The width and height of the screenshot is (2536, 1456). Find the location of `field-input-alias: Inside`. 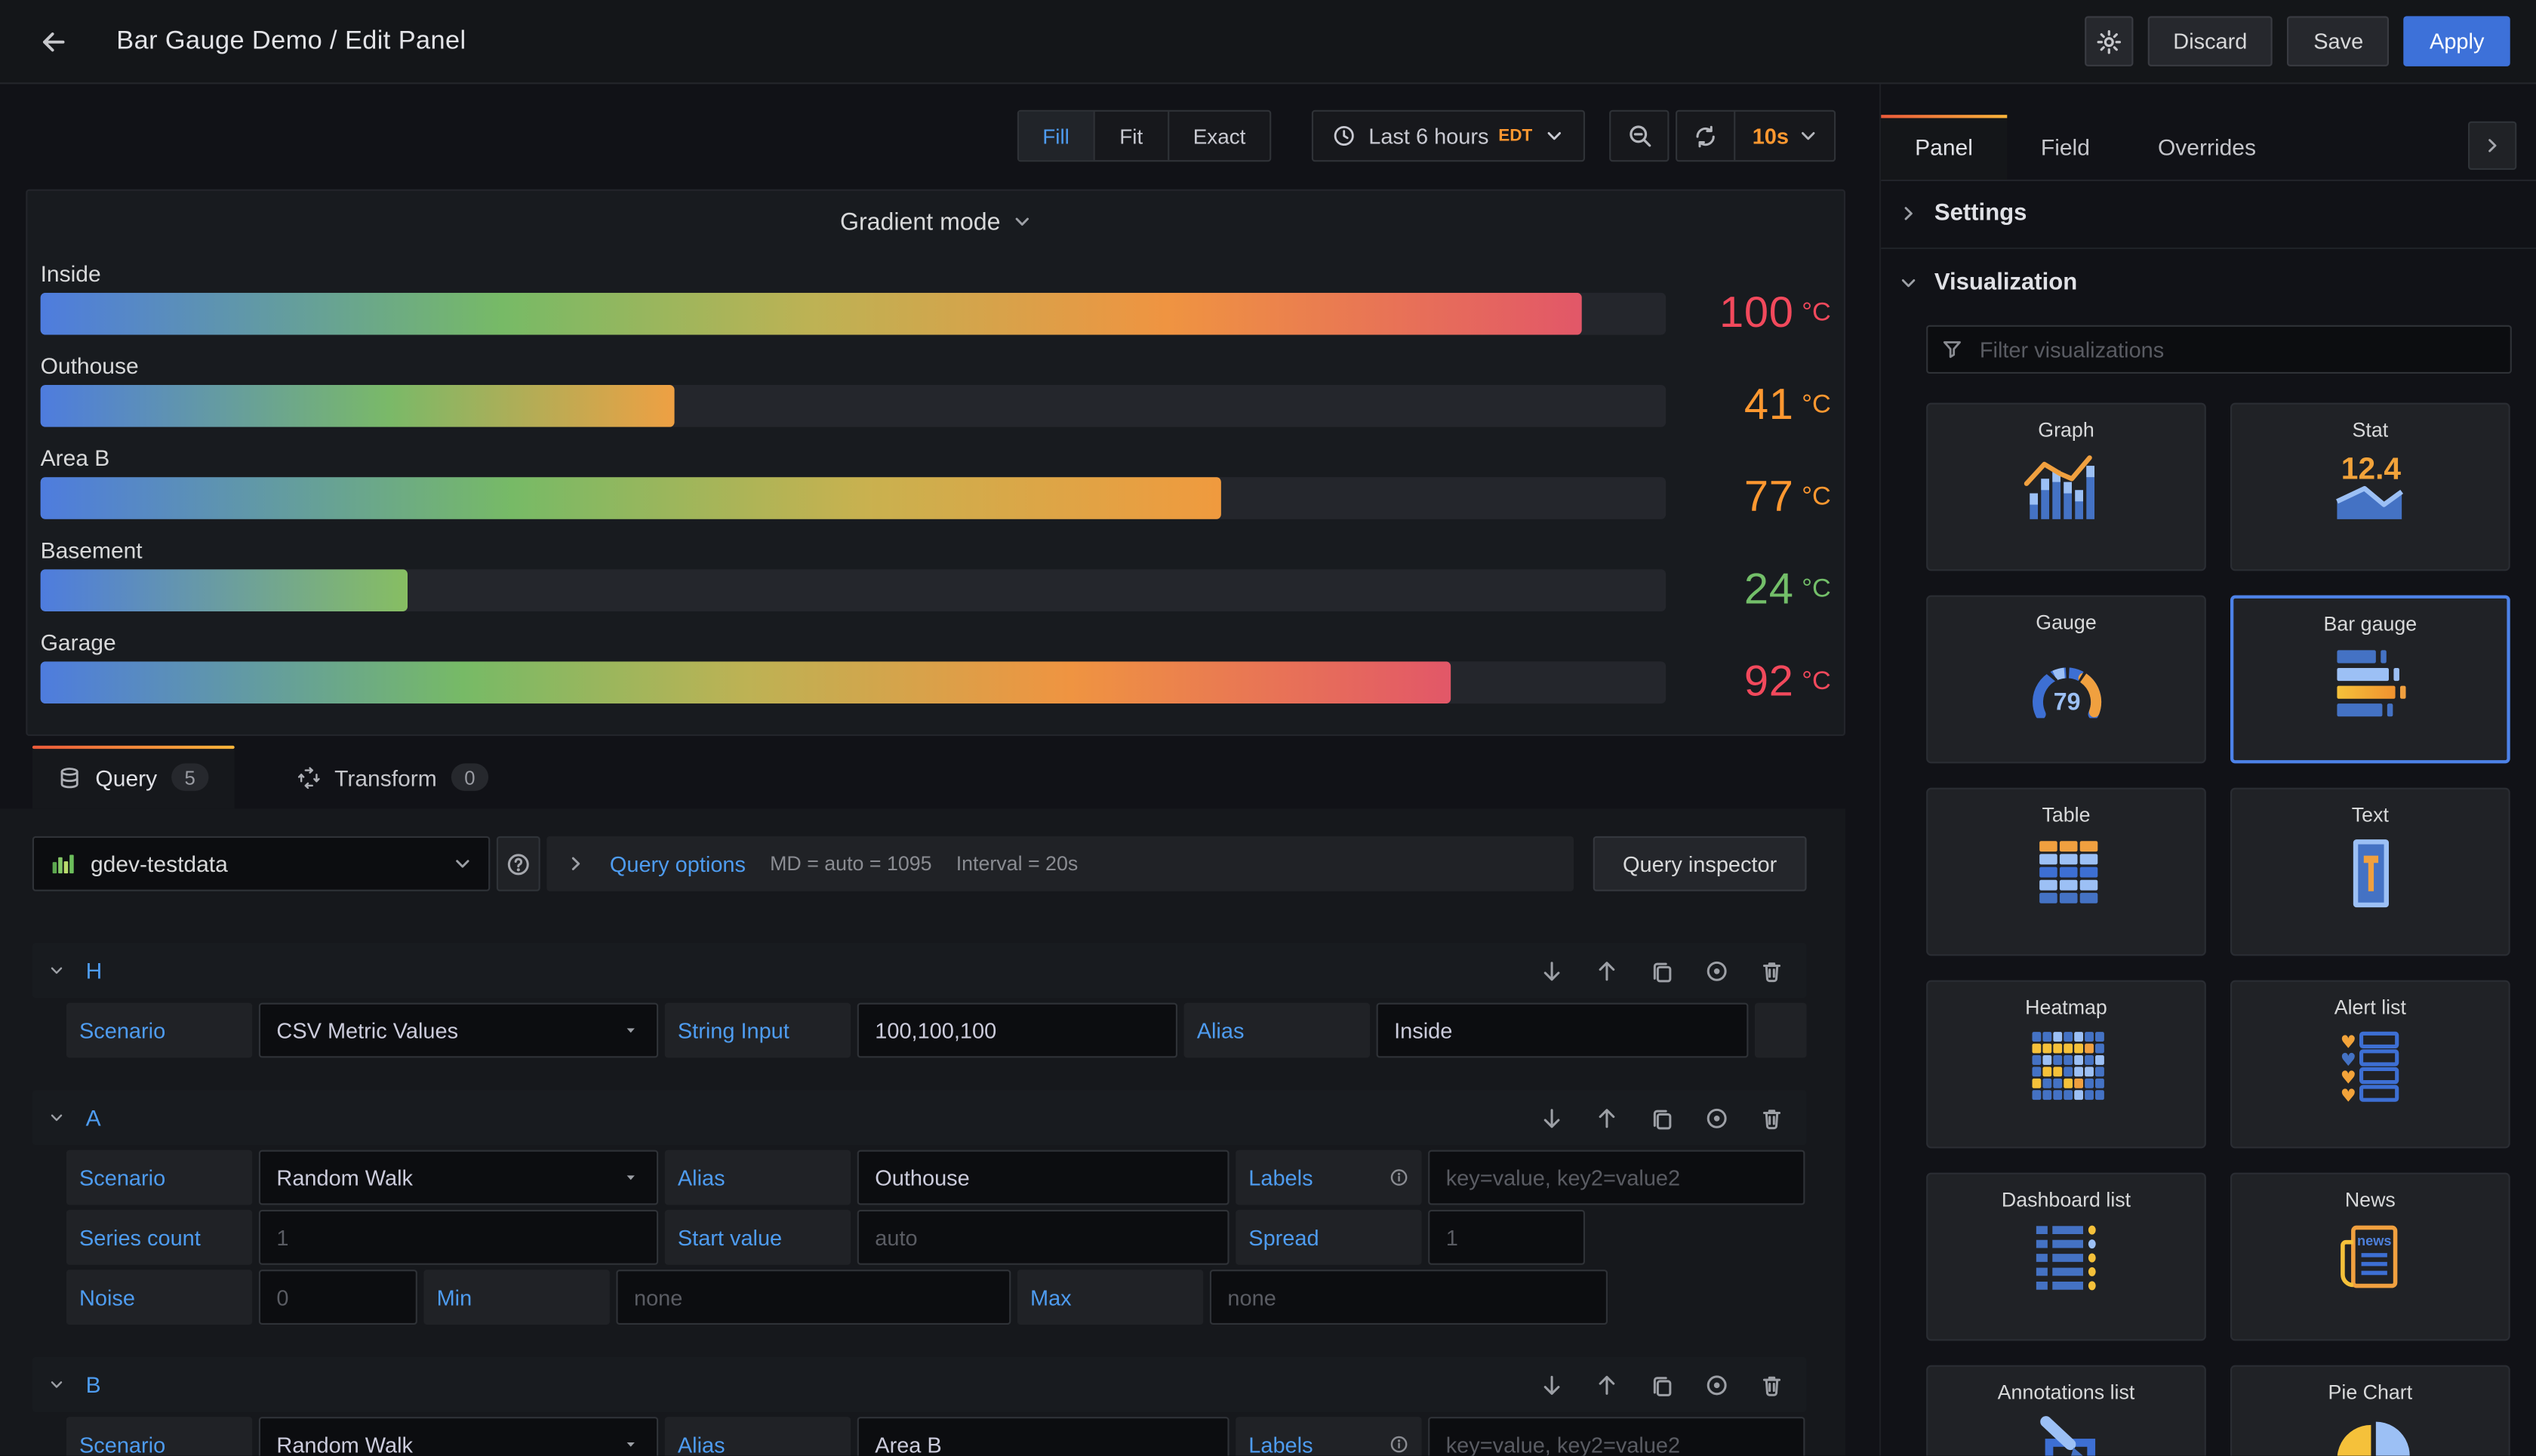

field-input-alias: Inside is located at coordinates (1562, 1030).